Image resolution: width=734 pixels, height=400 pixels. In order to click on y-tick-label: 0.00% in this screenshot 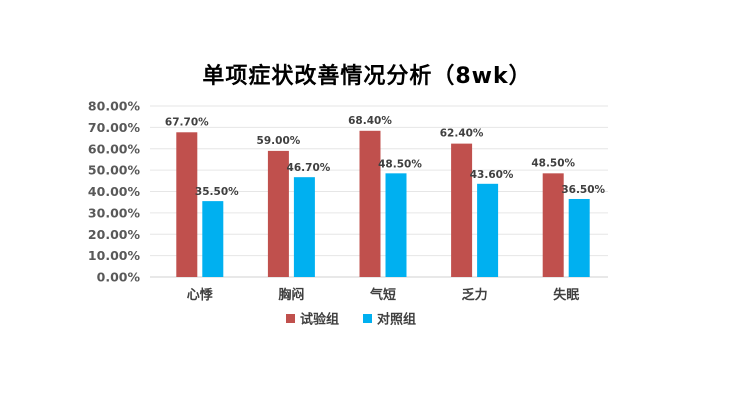, I will do `click(119, 277)`.